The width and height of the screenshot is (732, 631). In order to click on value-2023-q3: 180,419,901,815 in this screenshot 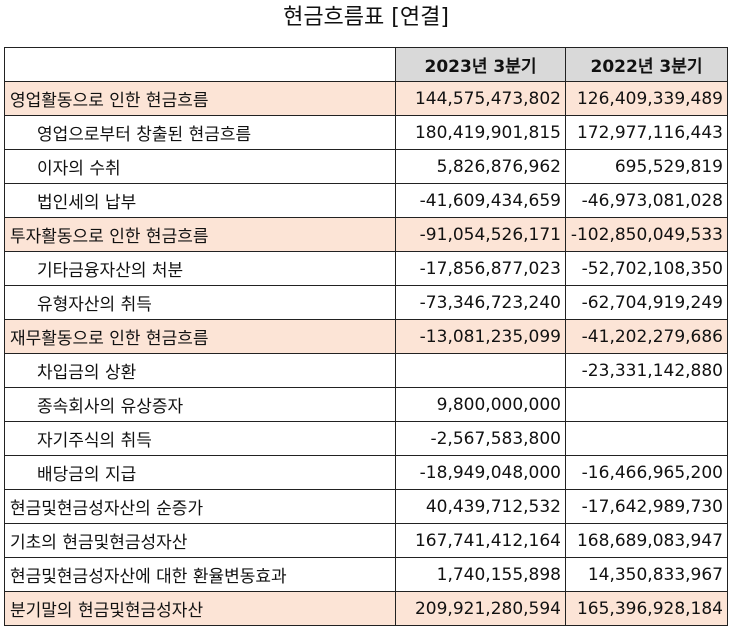, I will do `click(480, 132)`.